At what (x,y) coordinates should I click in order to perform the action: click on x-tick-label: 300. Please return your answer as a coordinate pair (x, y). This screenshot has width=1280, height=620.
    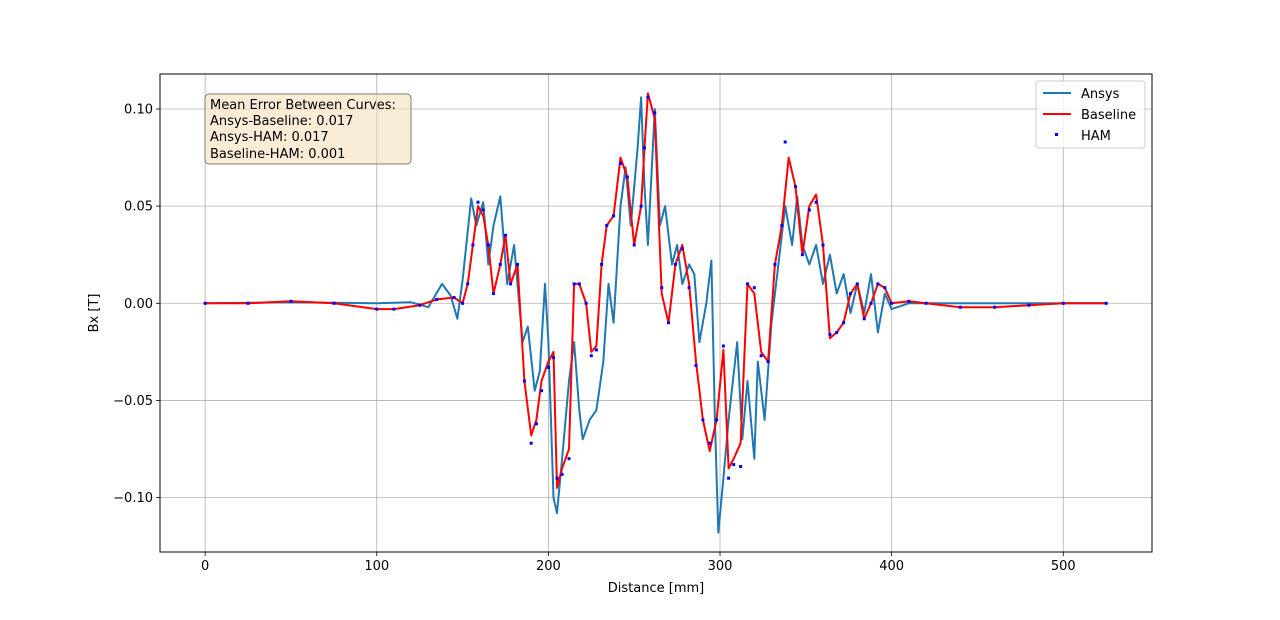
    Looking at the image, I should click on (720, 566).